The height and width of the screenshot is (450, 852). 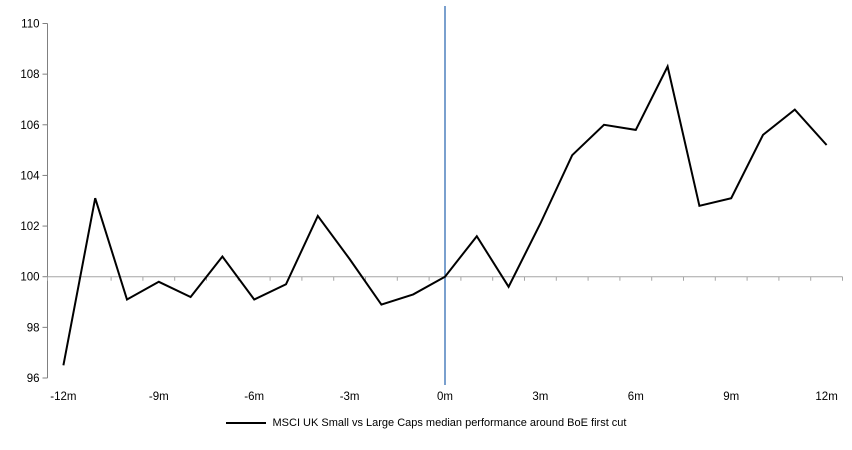 What do you see at coordinates (33, 379) in the screenshot?
I see `y-tick-label: 96` at bounding box center [33, 379].